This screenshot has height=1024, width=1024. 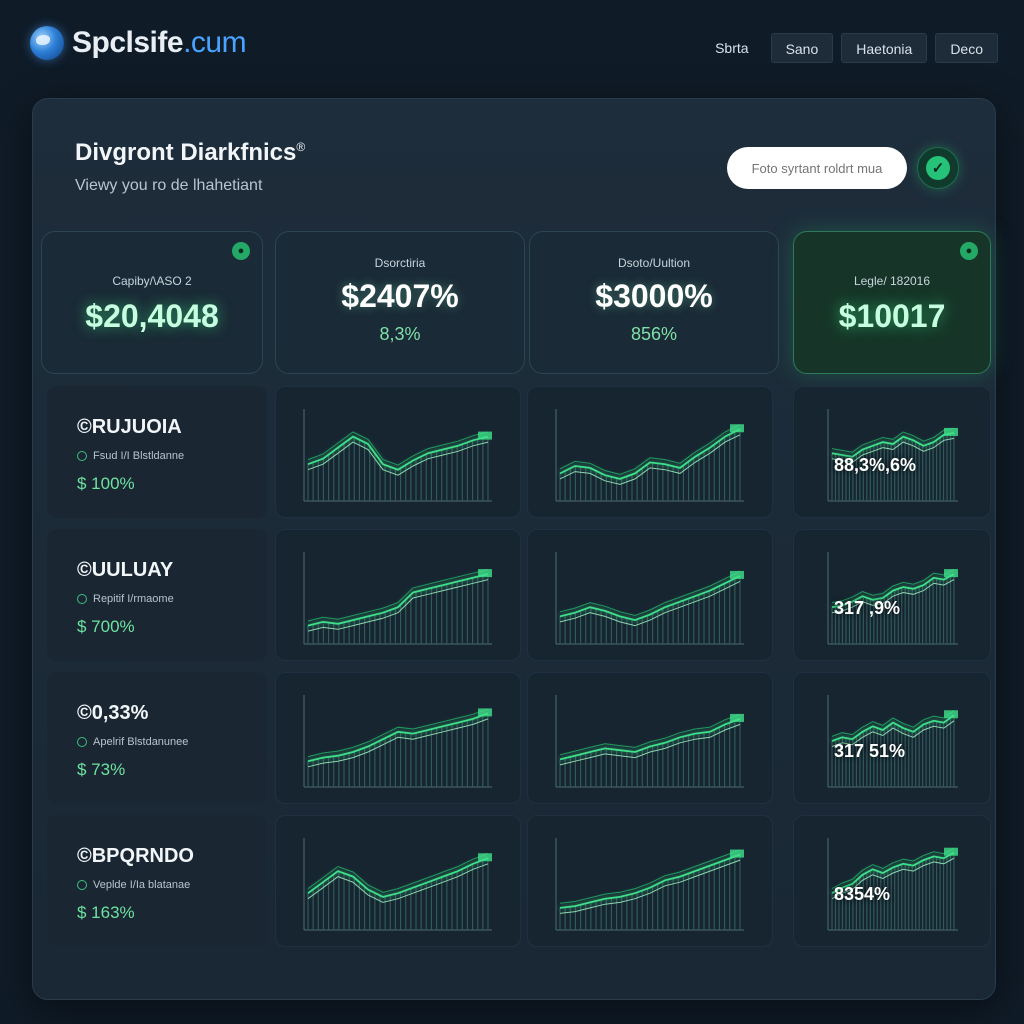 I want to click on row-value: $ 700%, so click(x=106, y=626).